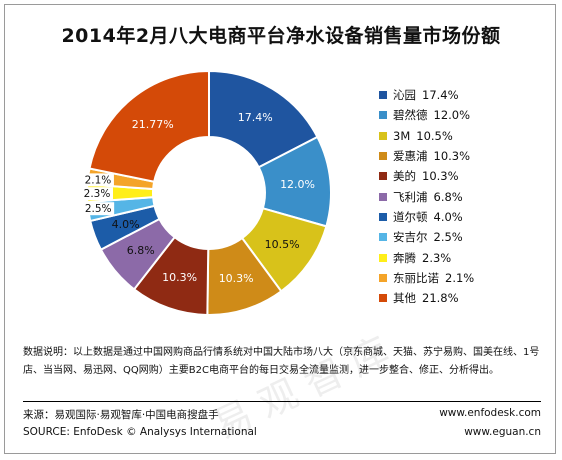  What do you see at coordinates (410, 156) in the screenshot?
I see `legend-label: 爱惠浦` at bounding box center [410, 156].